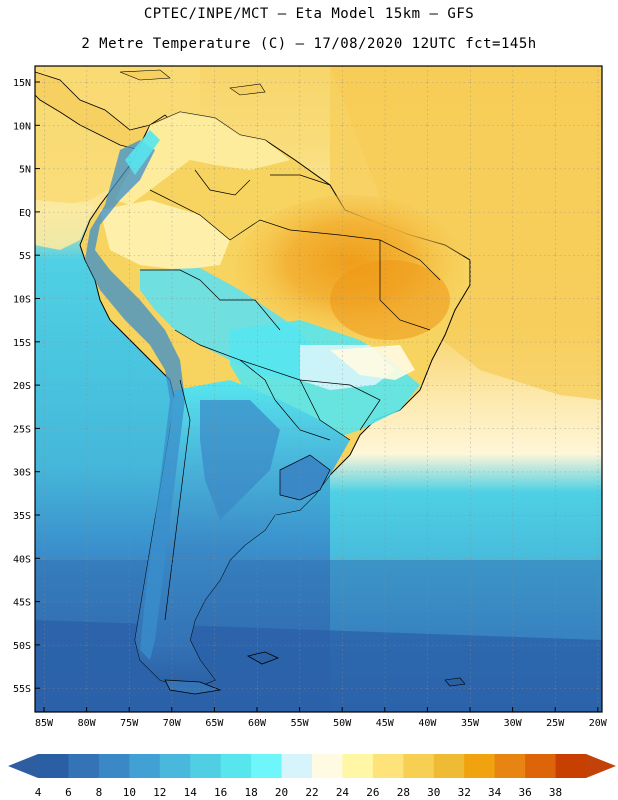 The width and height of the screenshot is (618, 800). Describe the element at coordinates (281, 792) in the screenshot. I see `colorbar-label: 20` at that location.